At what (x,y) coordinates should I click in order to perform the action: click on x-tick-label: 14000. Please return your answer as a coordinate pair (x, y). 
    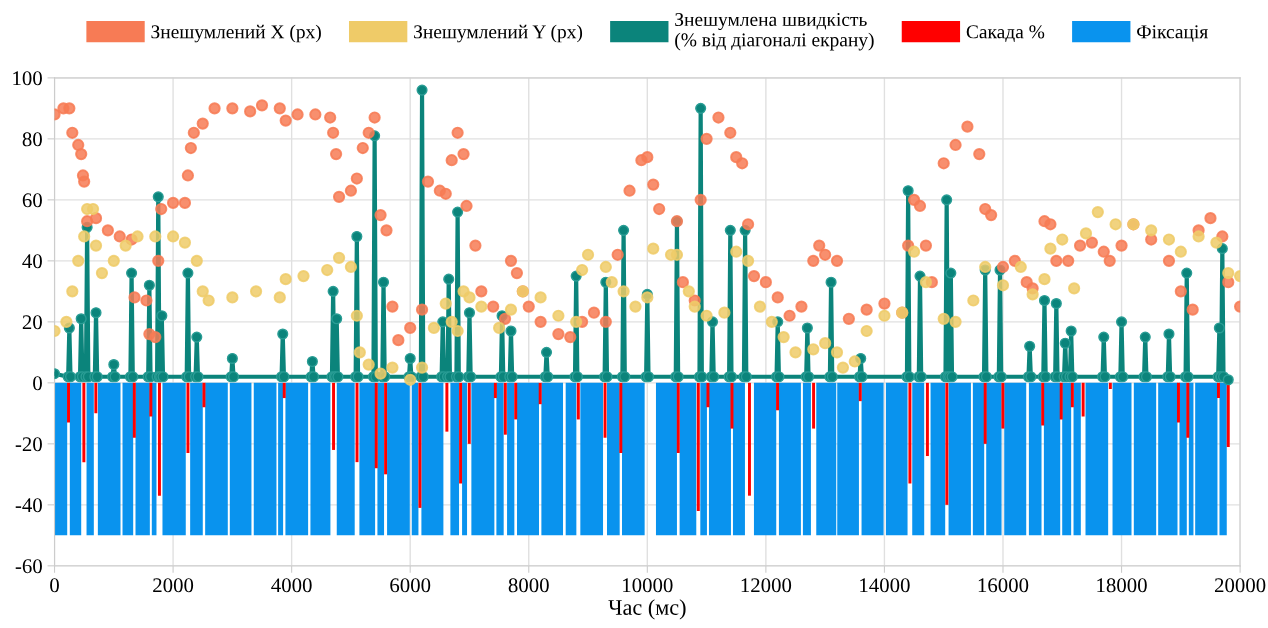
    Looking at the image, I should click on (885, 585).